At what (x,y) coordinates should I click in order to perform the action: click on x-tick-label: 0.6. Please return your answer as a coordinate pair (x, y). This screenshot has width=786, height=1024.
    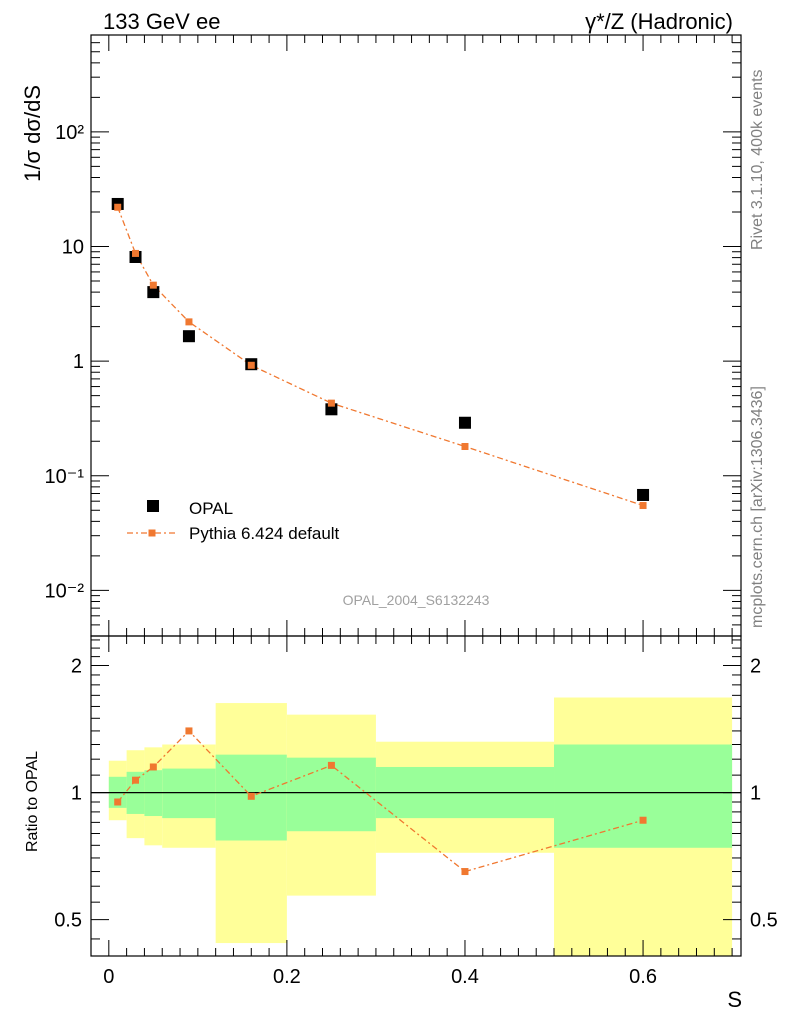
    Looking at the image, I should click on (643, 977).